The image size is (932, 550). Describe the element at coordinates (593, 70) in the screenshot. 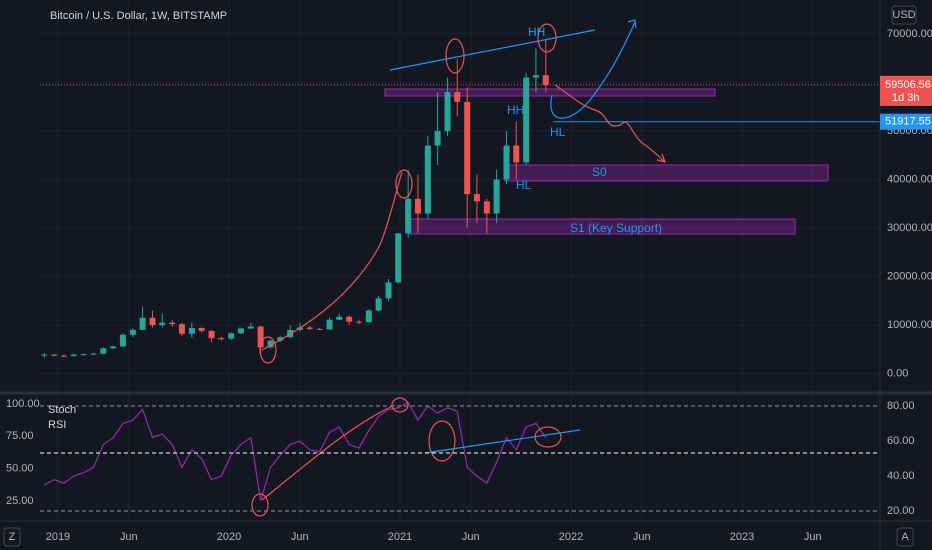

I see `projection-up` at that location.